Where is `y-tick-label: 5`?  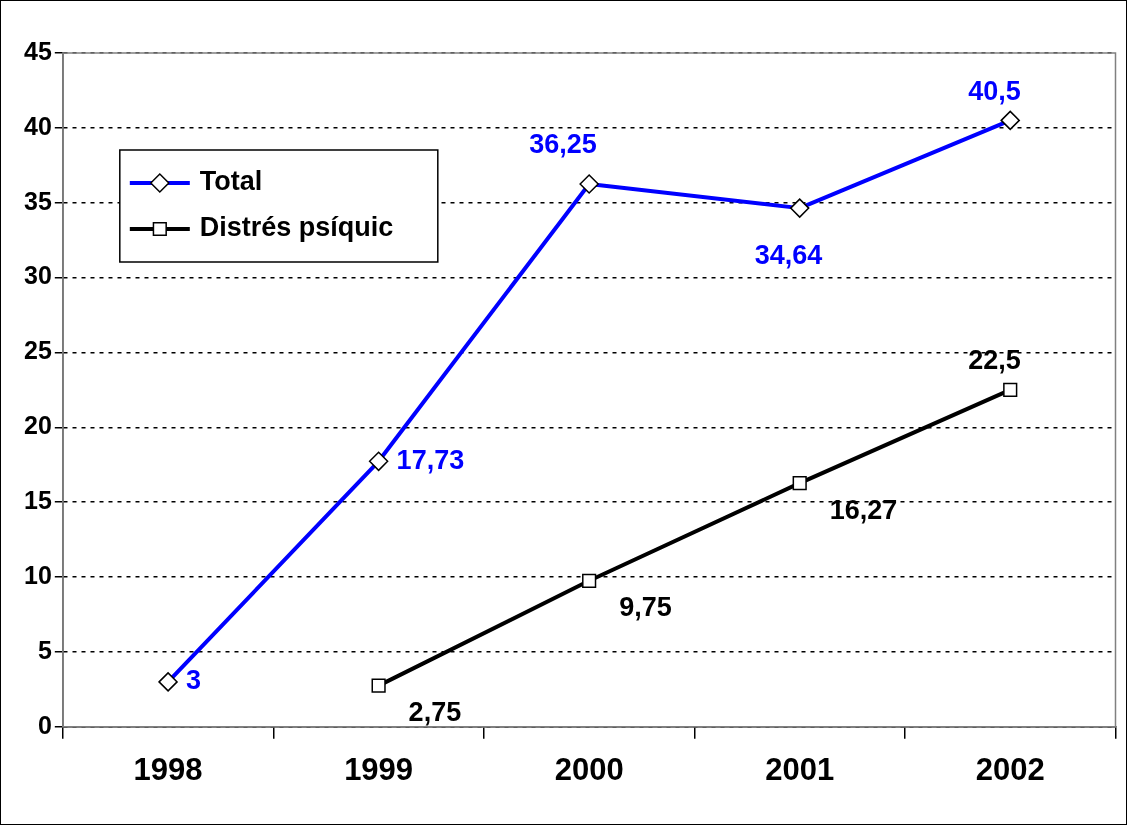 y-tick-label: 5 is located at coordinates (44, 649).